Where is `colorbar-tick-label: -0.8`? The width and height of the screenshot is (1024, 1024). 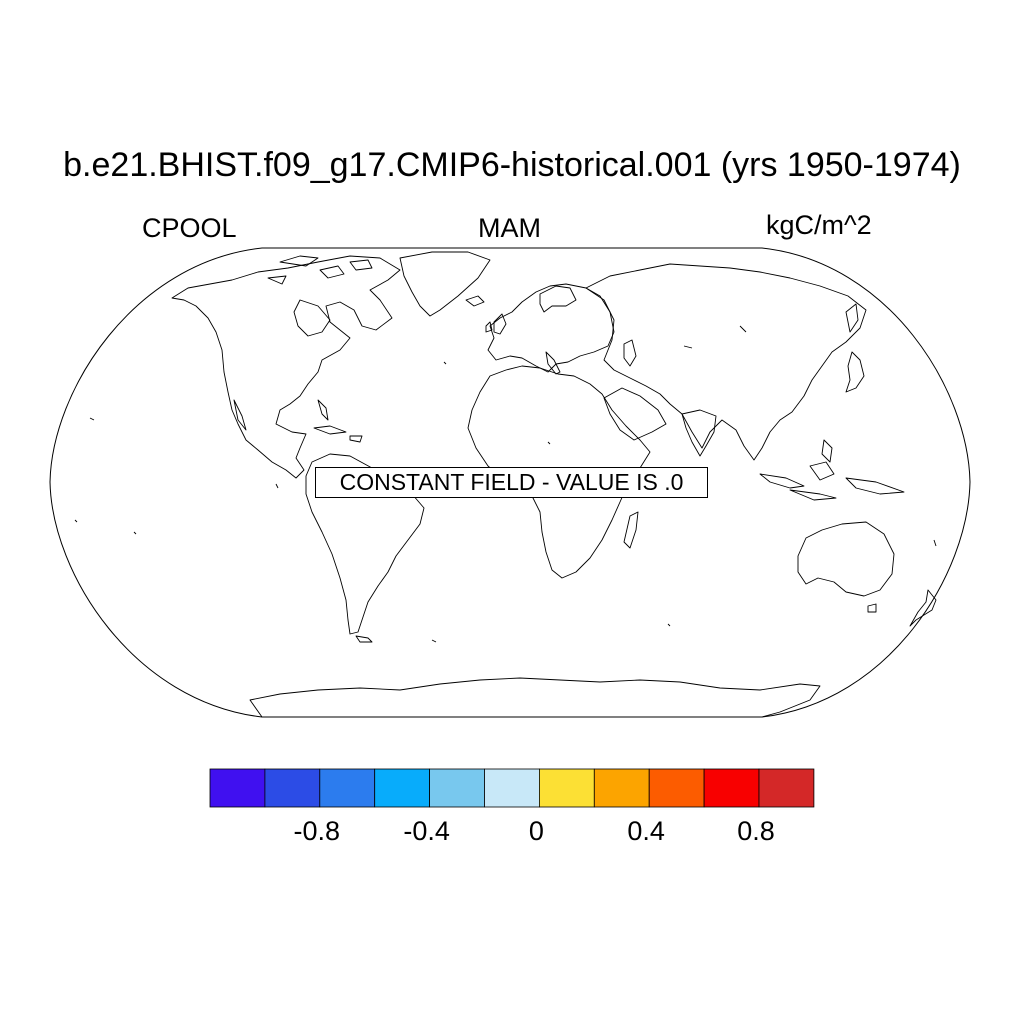 colorbar-tick-label: -0.8 is located at coordinates (317, 831).